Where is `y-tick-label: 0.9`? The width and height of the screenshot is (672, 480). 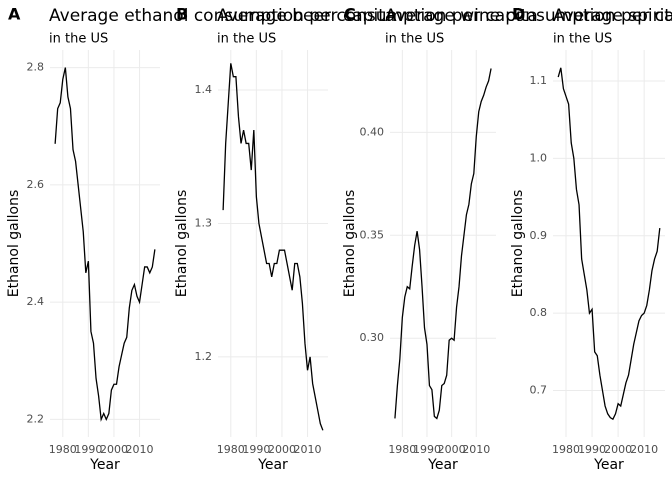
y-tick-label: 0.9 is located at coordinates (539, 235).